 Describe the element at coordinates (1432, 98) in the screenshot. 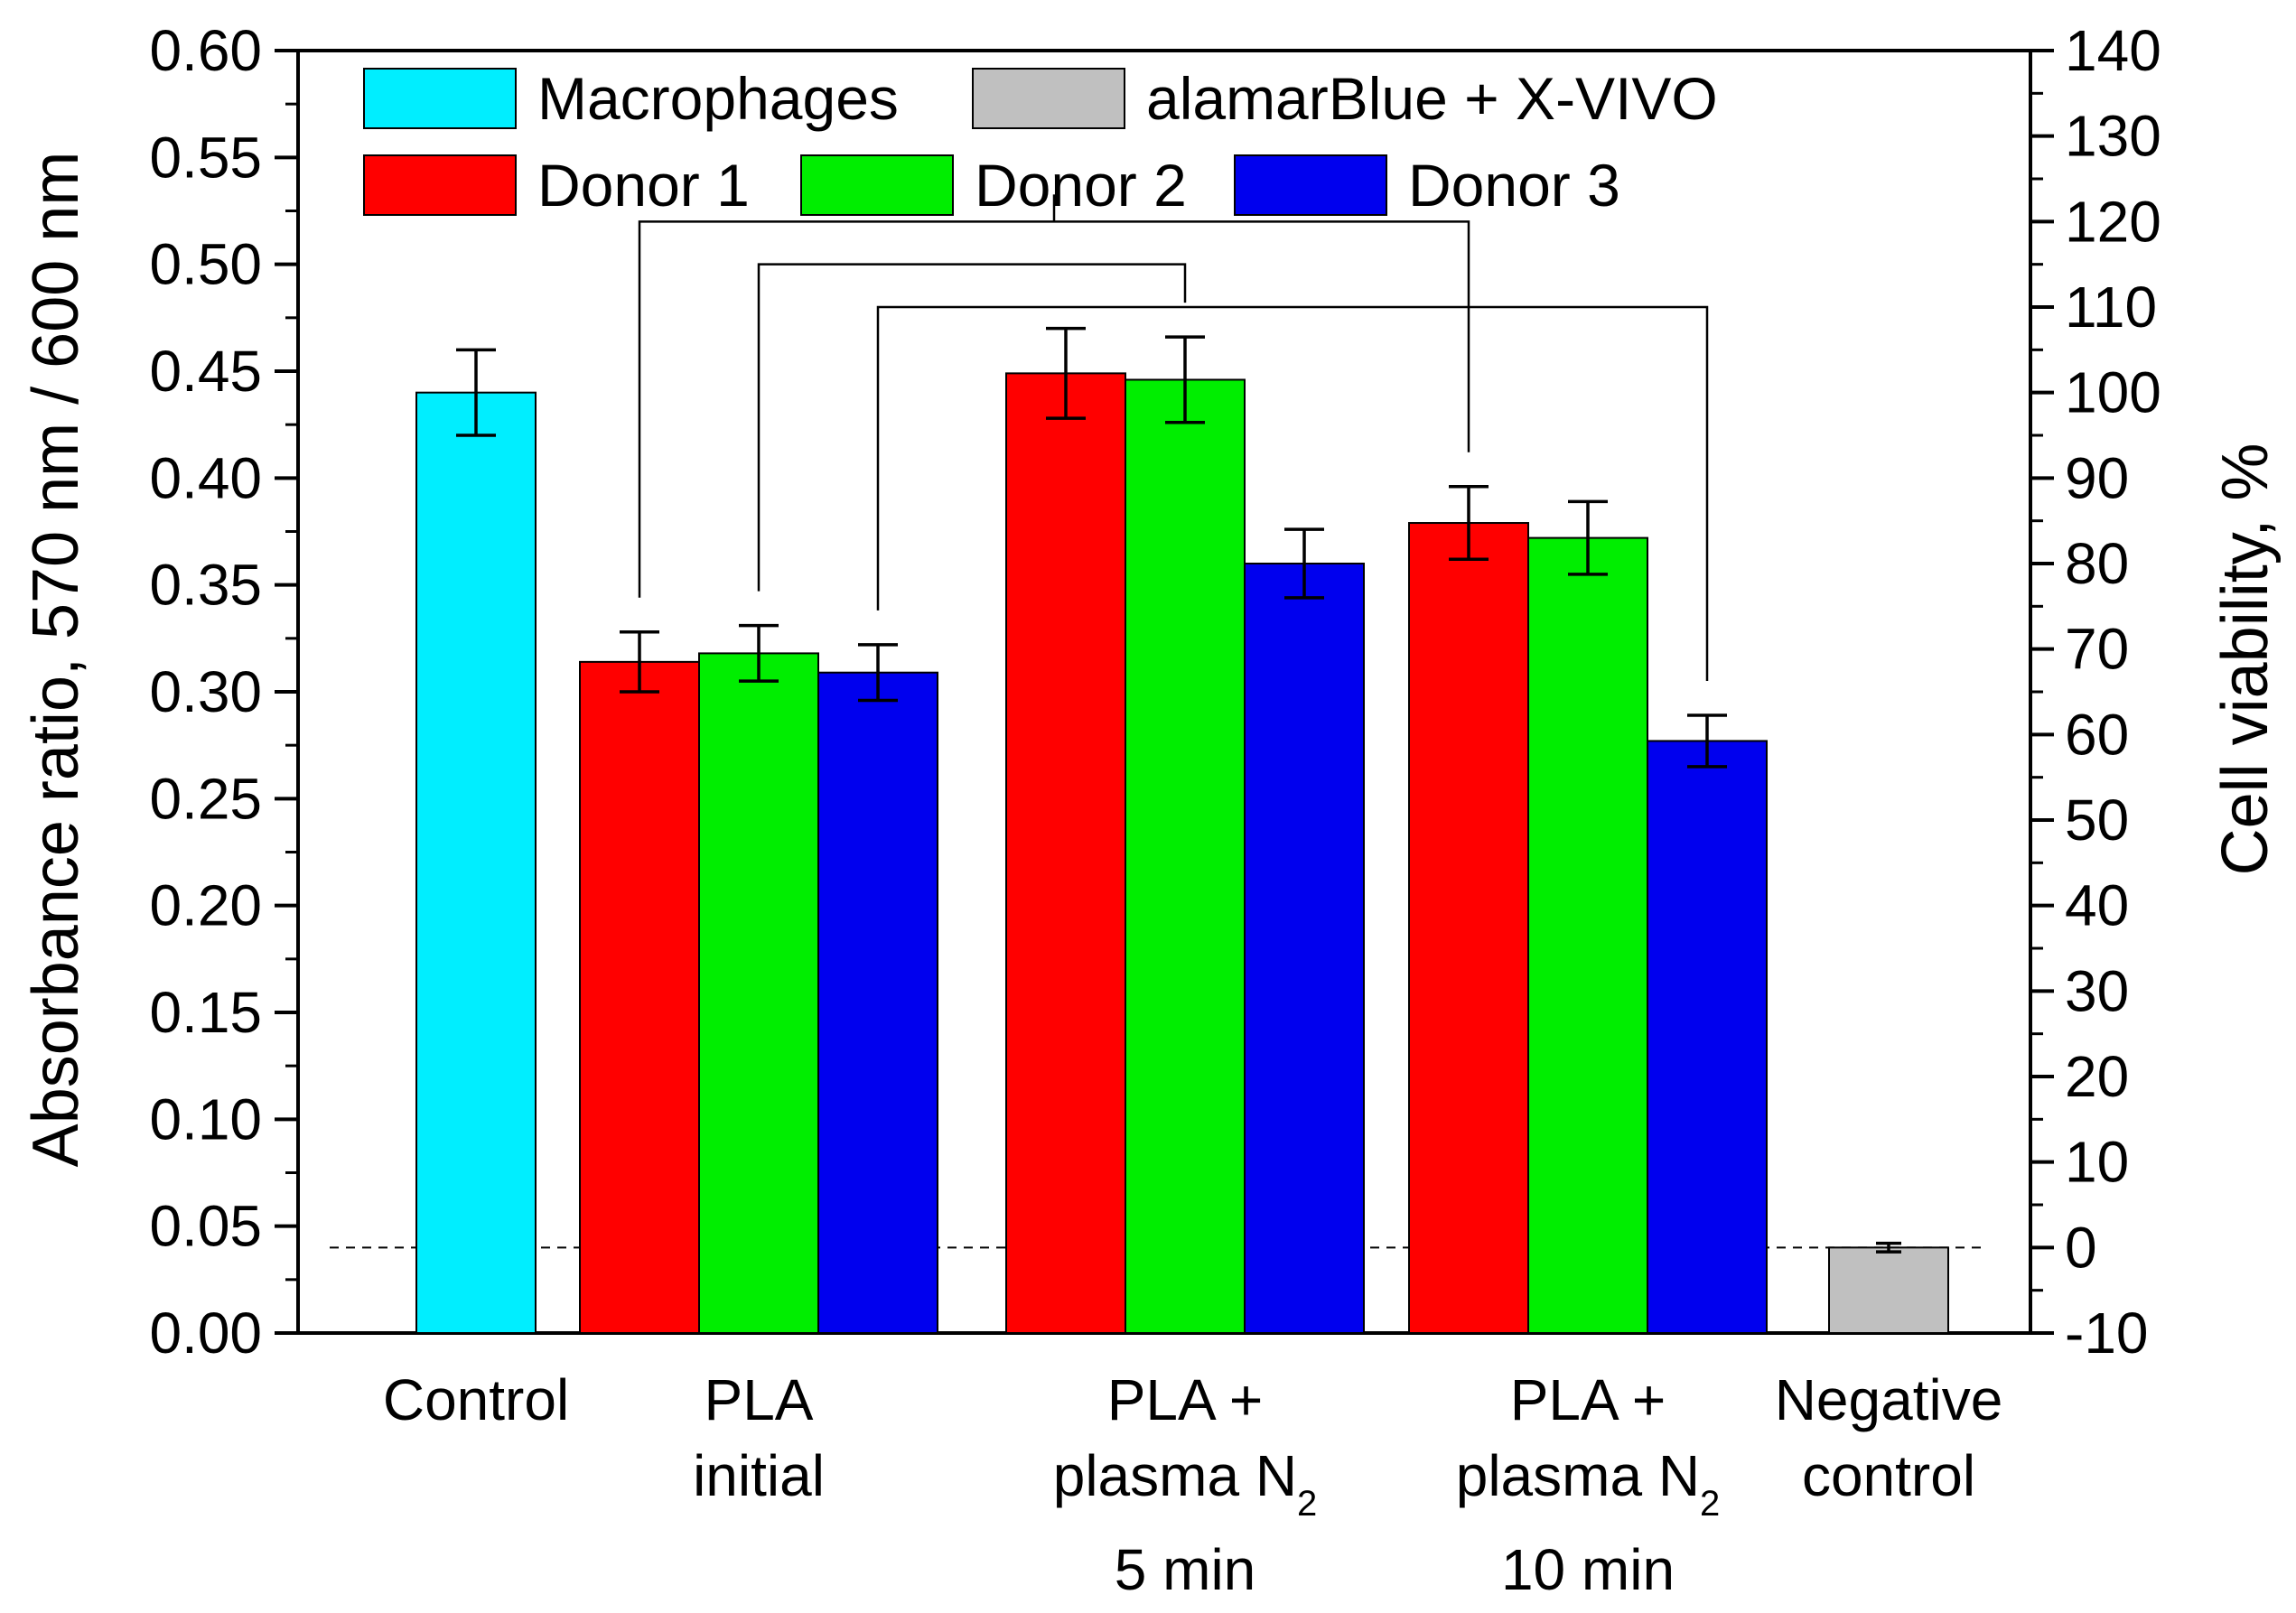

I see `legend-label-alamarblue-x-vivo: alamarBlue + X-VIVO` at that location.